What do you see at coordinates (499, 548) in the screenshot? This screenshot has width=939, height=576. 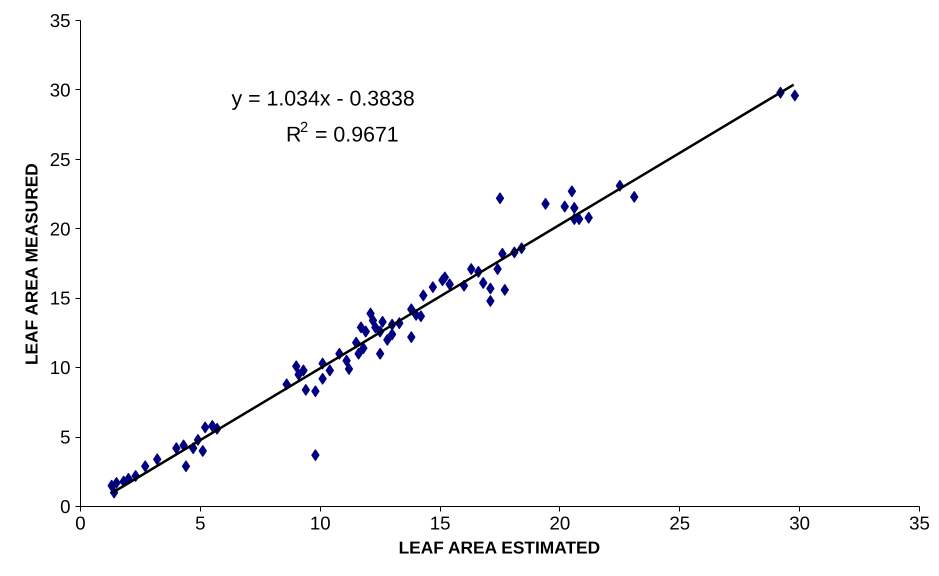 I see `x-axis-title: LEAF AREA ESTIMATED` at bounding box center [499, 548].